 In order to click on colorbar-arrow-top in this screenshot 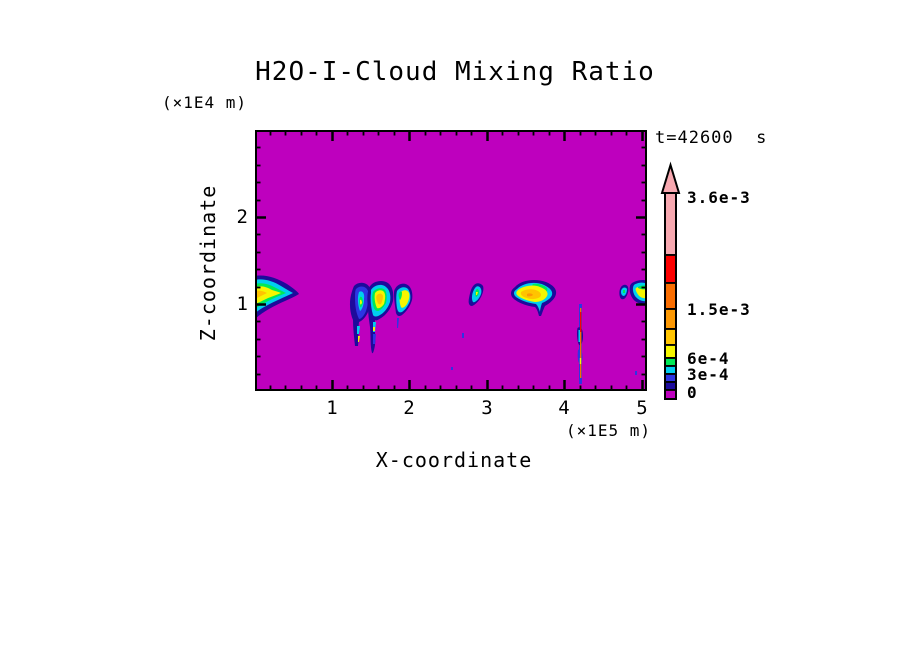, I will do `click(670, 177)`.